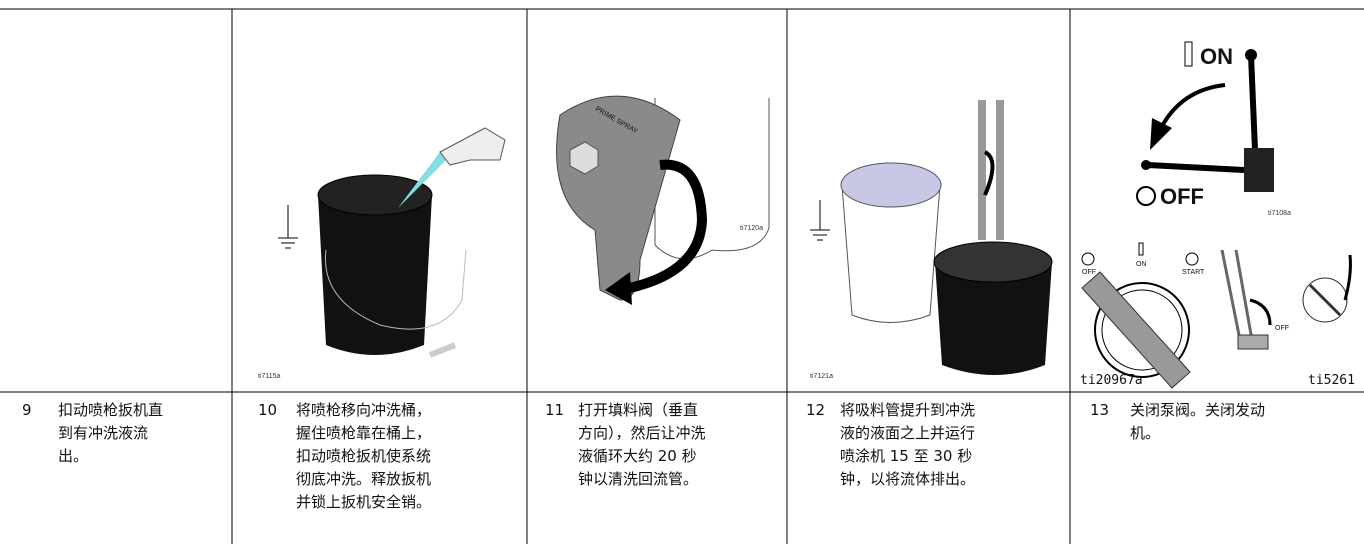 The height and width of the screenshot is (544, 1364). Describe the element at coordinates (993, 318) in the screenshot. I see `bucket-black` at that location.